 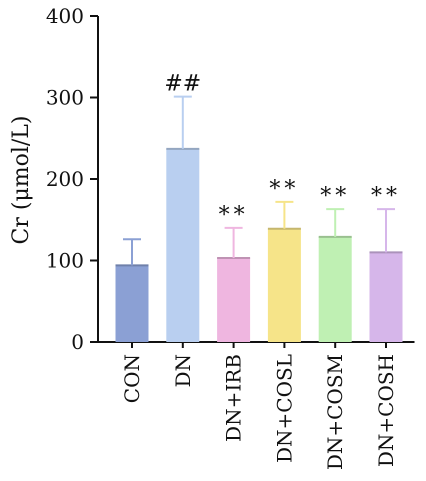 I want to click on x-tick-label: DN+COSL, so click(x=284, y=408).